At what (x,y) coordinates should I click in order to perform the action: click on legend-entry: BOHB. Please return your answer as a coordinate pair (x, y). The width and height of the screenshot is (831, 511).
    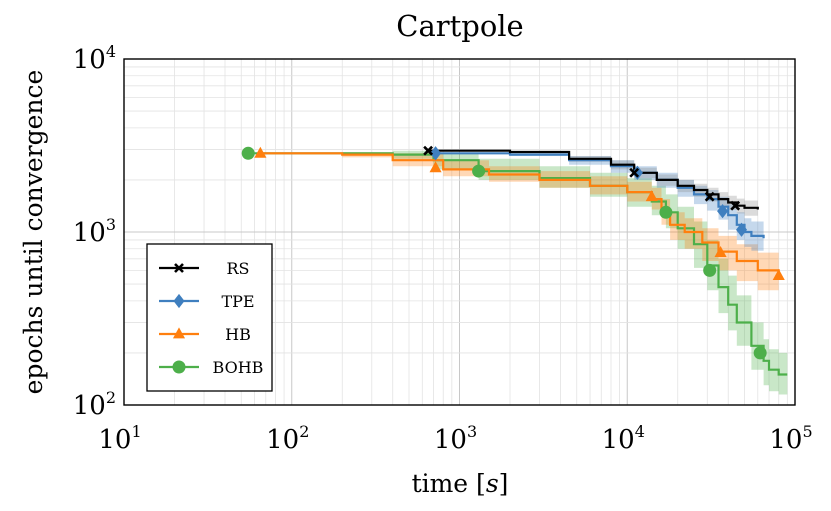
    Looking at the image, I should click on (211, 367).